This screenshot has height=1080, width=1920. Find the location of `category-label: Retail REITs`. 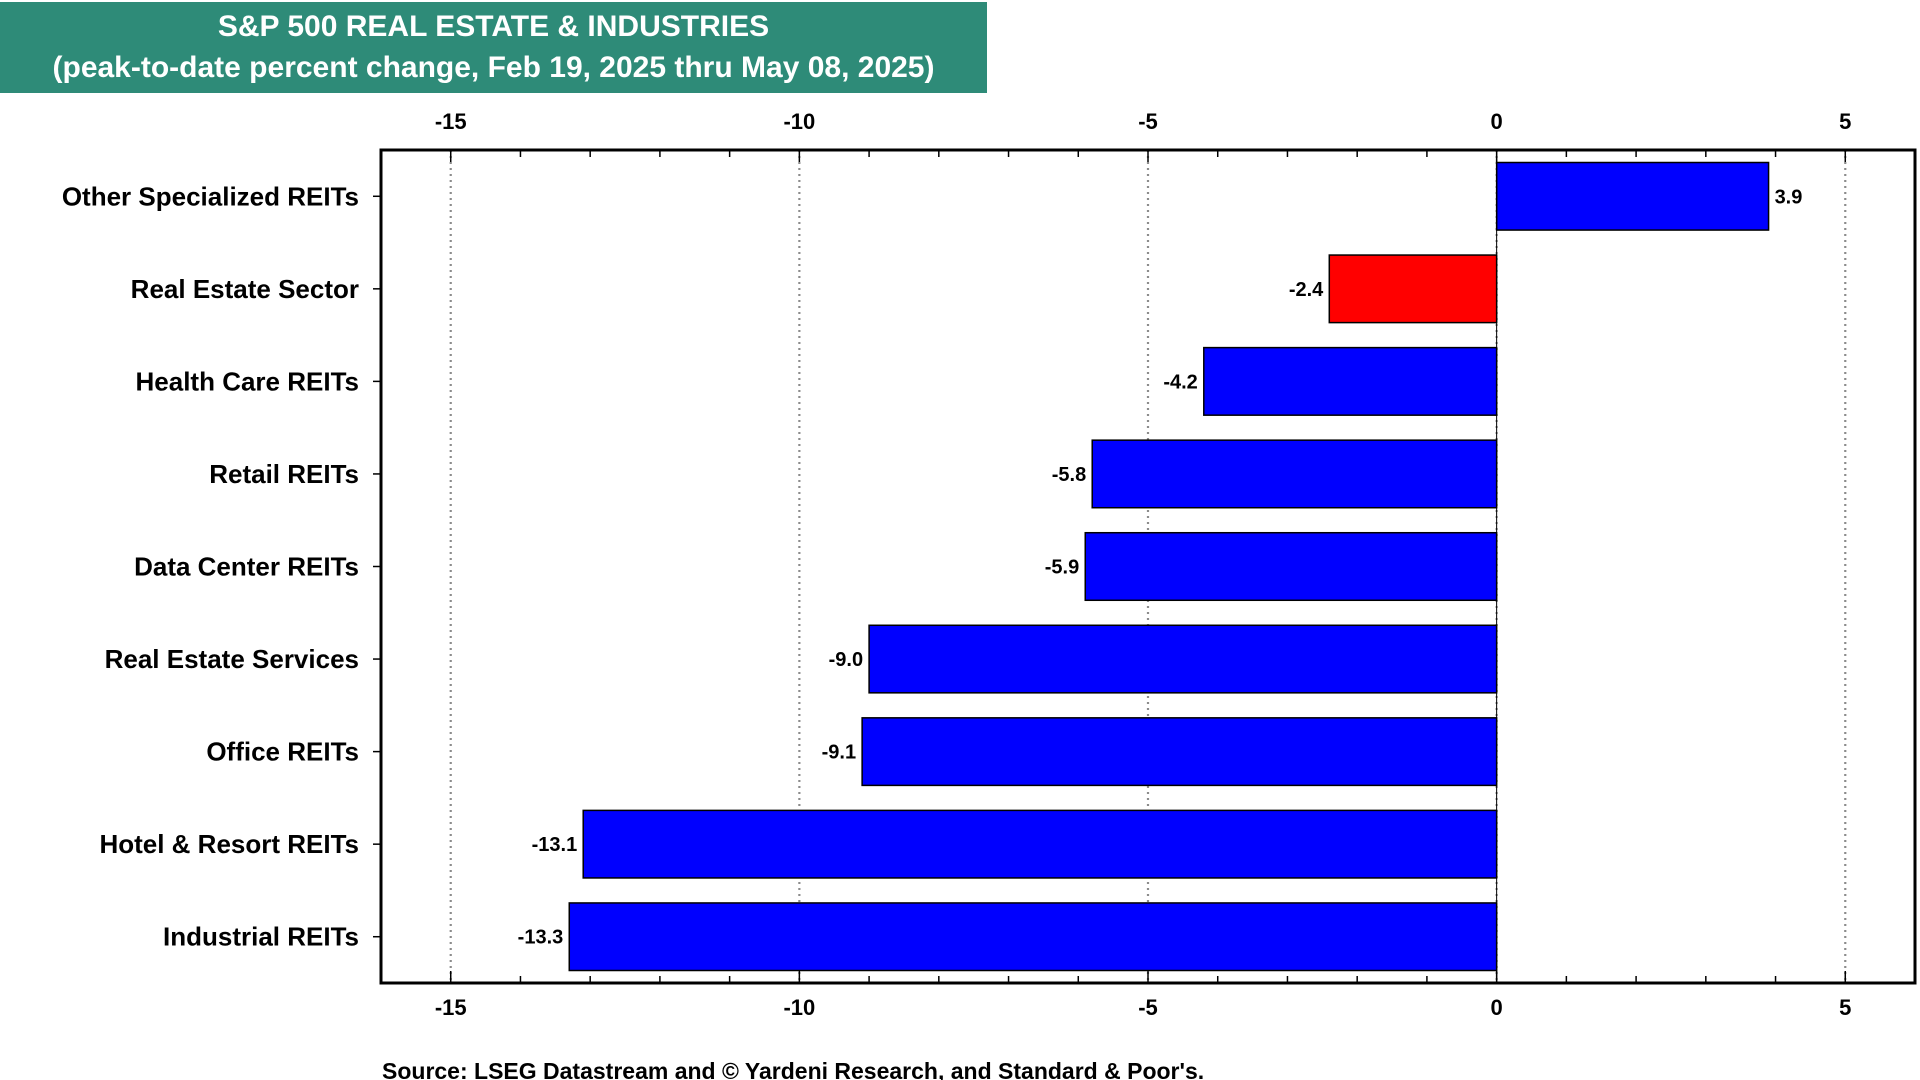

category-label: Retail REITs is located at coordinates (284, 474).